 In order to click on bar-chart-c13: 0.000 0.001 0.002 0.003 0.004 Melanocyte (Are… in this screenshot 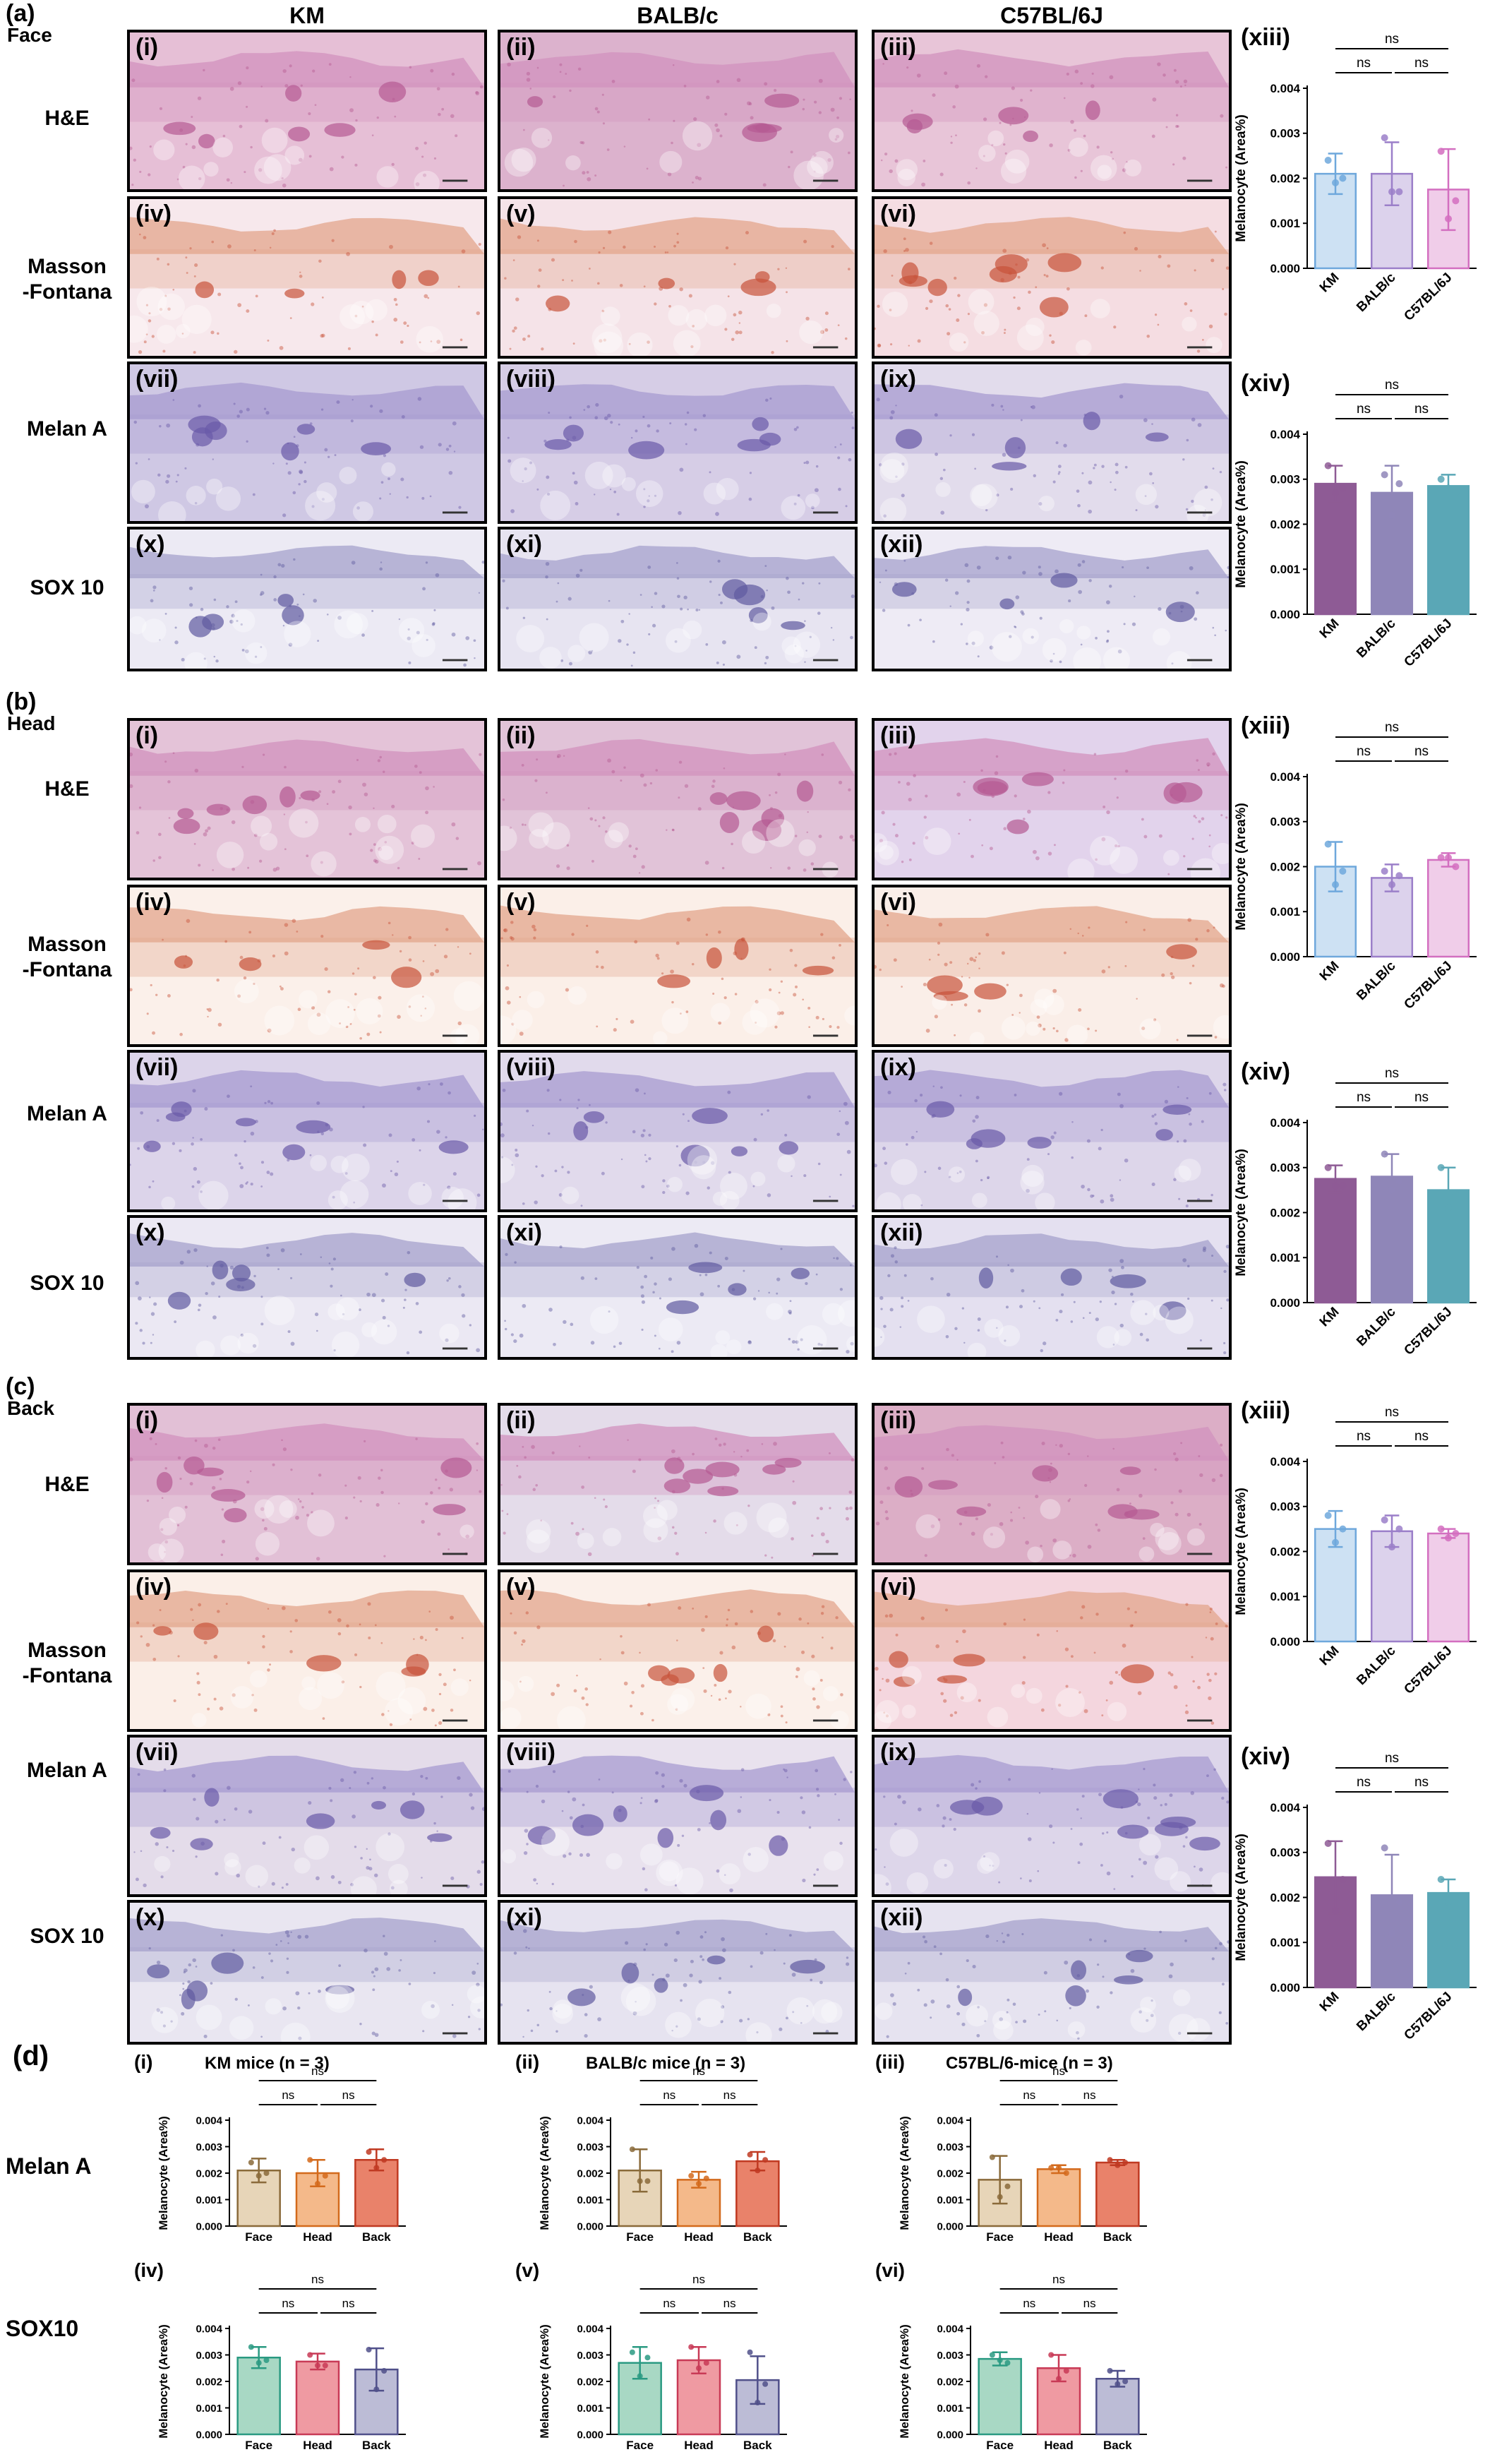, I will do `click(1358, 1559)`.